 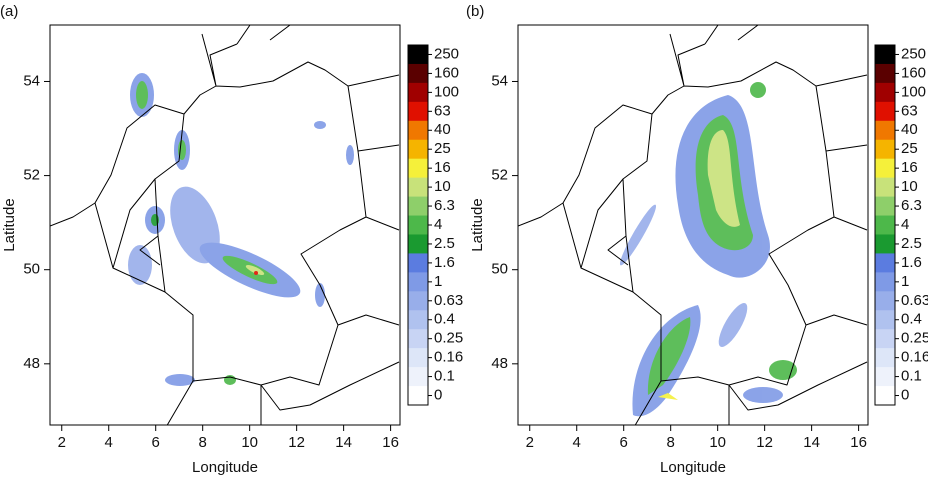 I want to click on y-tick-label: 48, so click(x=31, y=363).